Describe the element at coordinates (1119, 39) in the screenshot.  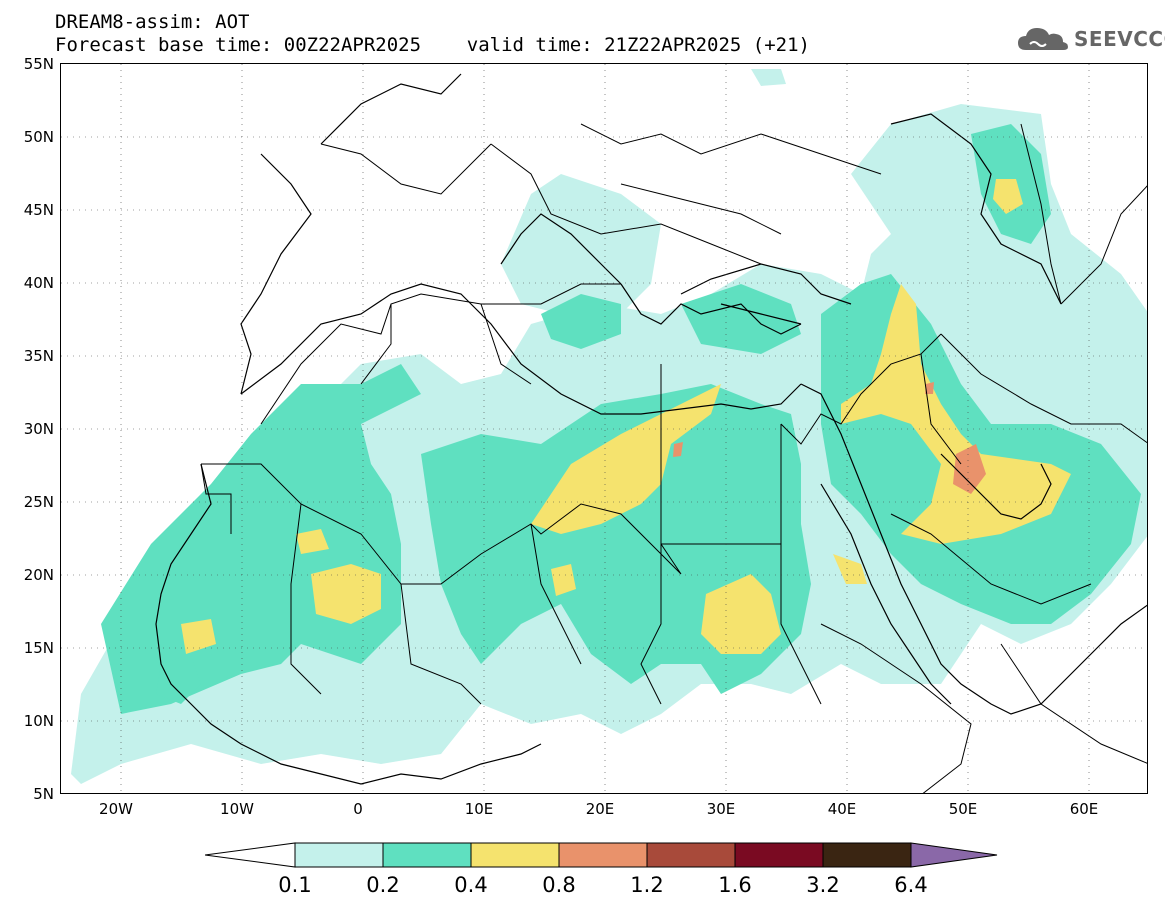
I see `logo-text: SEEVCCC` at that location.